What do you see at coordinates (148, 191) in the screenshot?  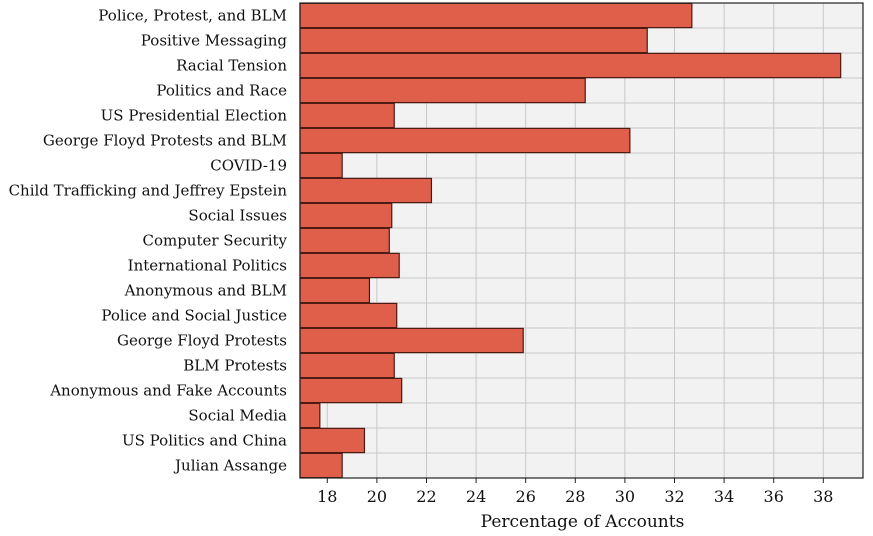 I see `category-label: Child Trafficking and Jeffrey Epstein` at bounding box center [148, 191].